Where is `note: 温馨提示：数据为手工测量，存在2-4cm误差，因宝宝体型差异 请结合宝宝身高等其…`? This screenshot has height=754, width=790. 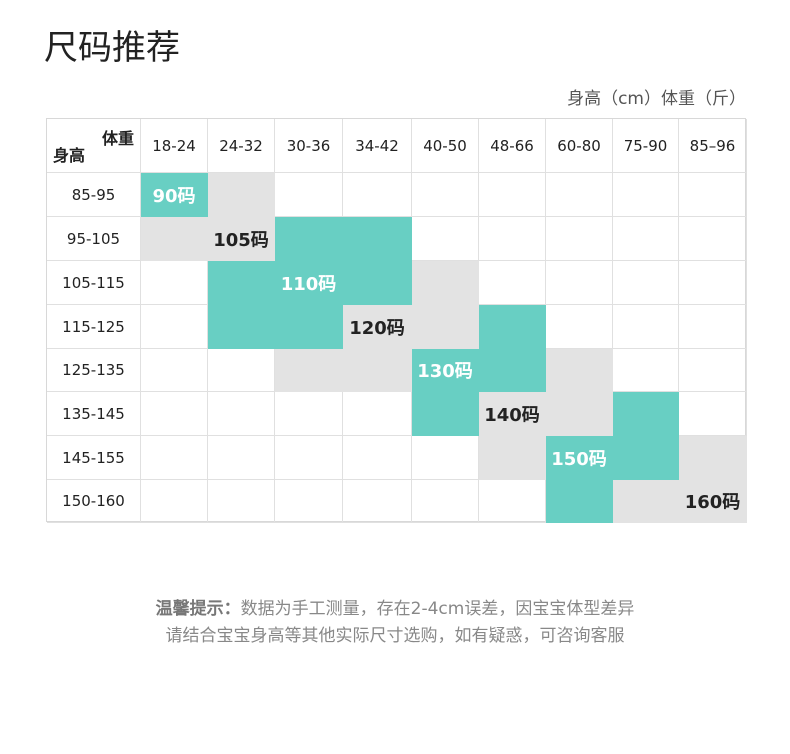 note: 温馨提示：数据为手工测量，存在2-4cm误差，因宝宝体型差异 请结合宝宝身高等其… is located at coordinates (395, 623).